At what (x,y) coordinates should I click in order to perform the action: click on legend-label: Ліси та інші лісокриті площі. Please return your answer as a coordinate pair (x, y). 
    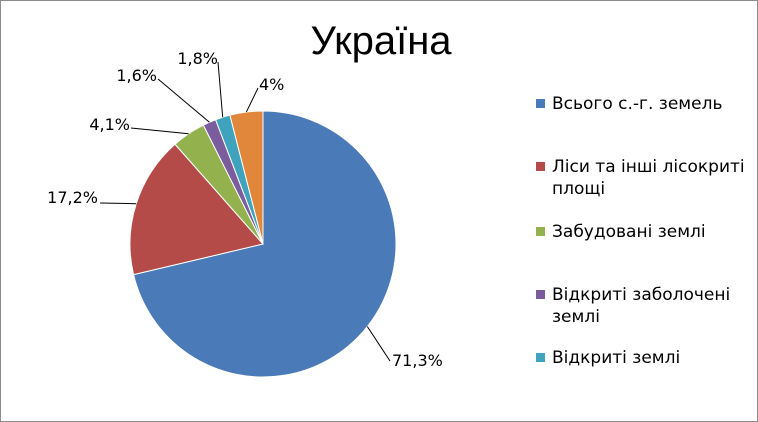
    Looking at the image, I should click on (648, 178).